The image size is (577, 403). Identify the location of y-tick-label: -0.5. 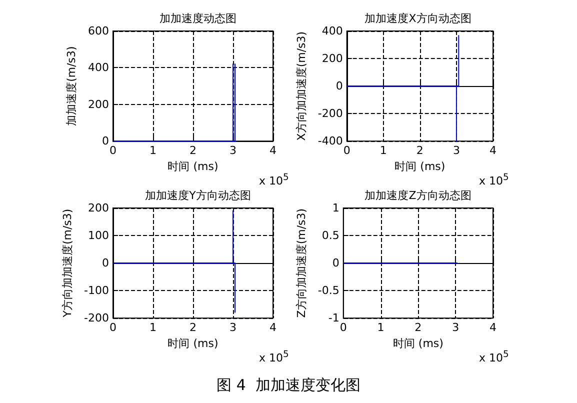
(329, 291).